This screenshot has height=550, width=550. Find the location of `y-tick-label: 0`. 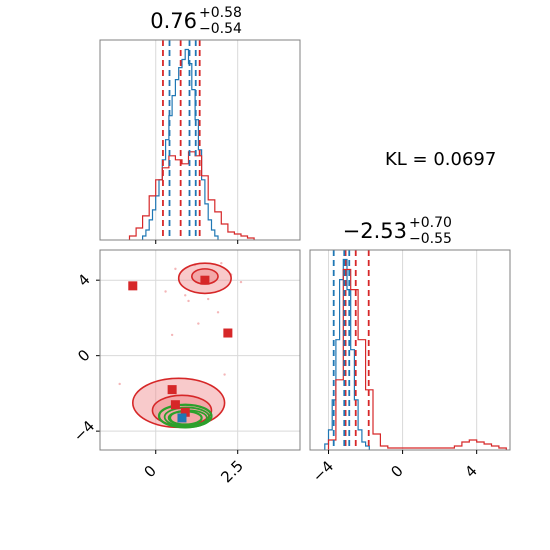

y-tick-label: 0 is located at coordinates (83, 355).